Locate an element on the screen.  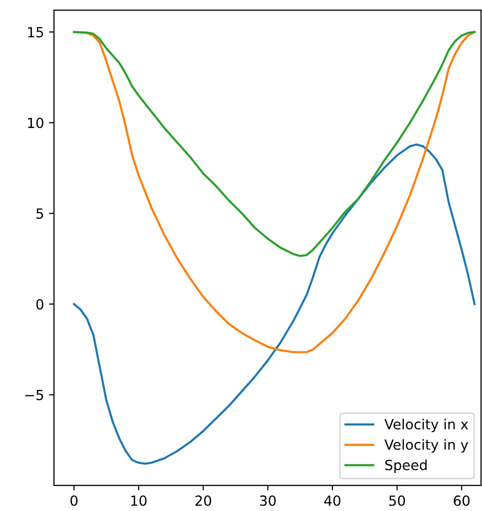
x-tick-label: 50 is located at coordinates (397, 500).